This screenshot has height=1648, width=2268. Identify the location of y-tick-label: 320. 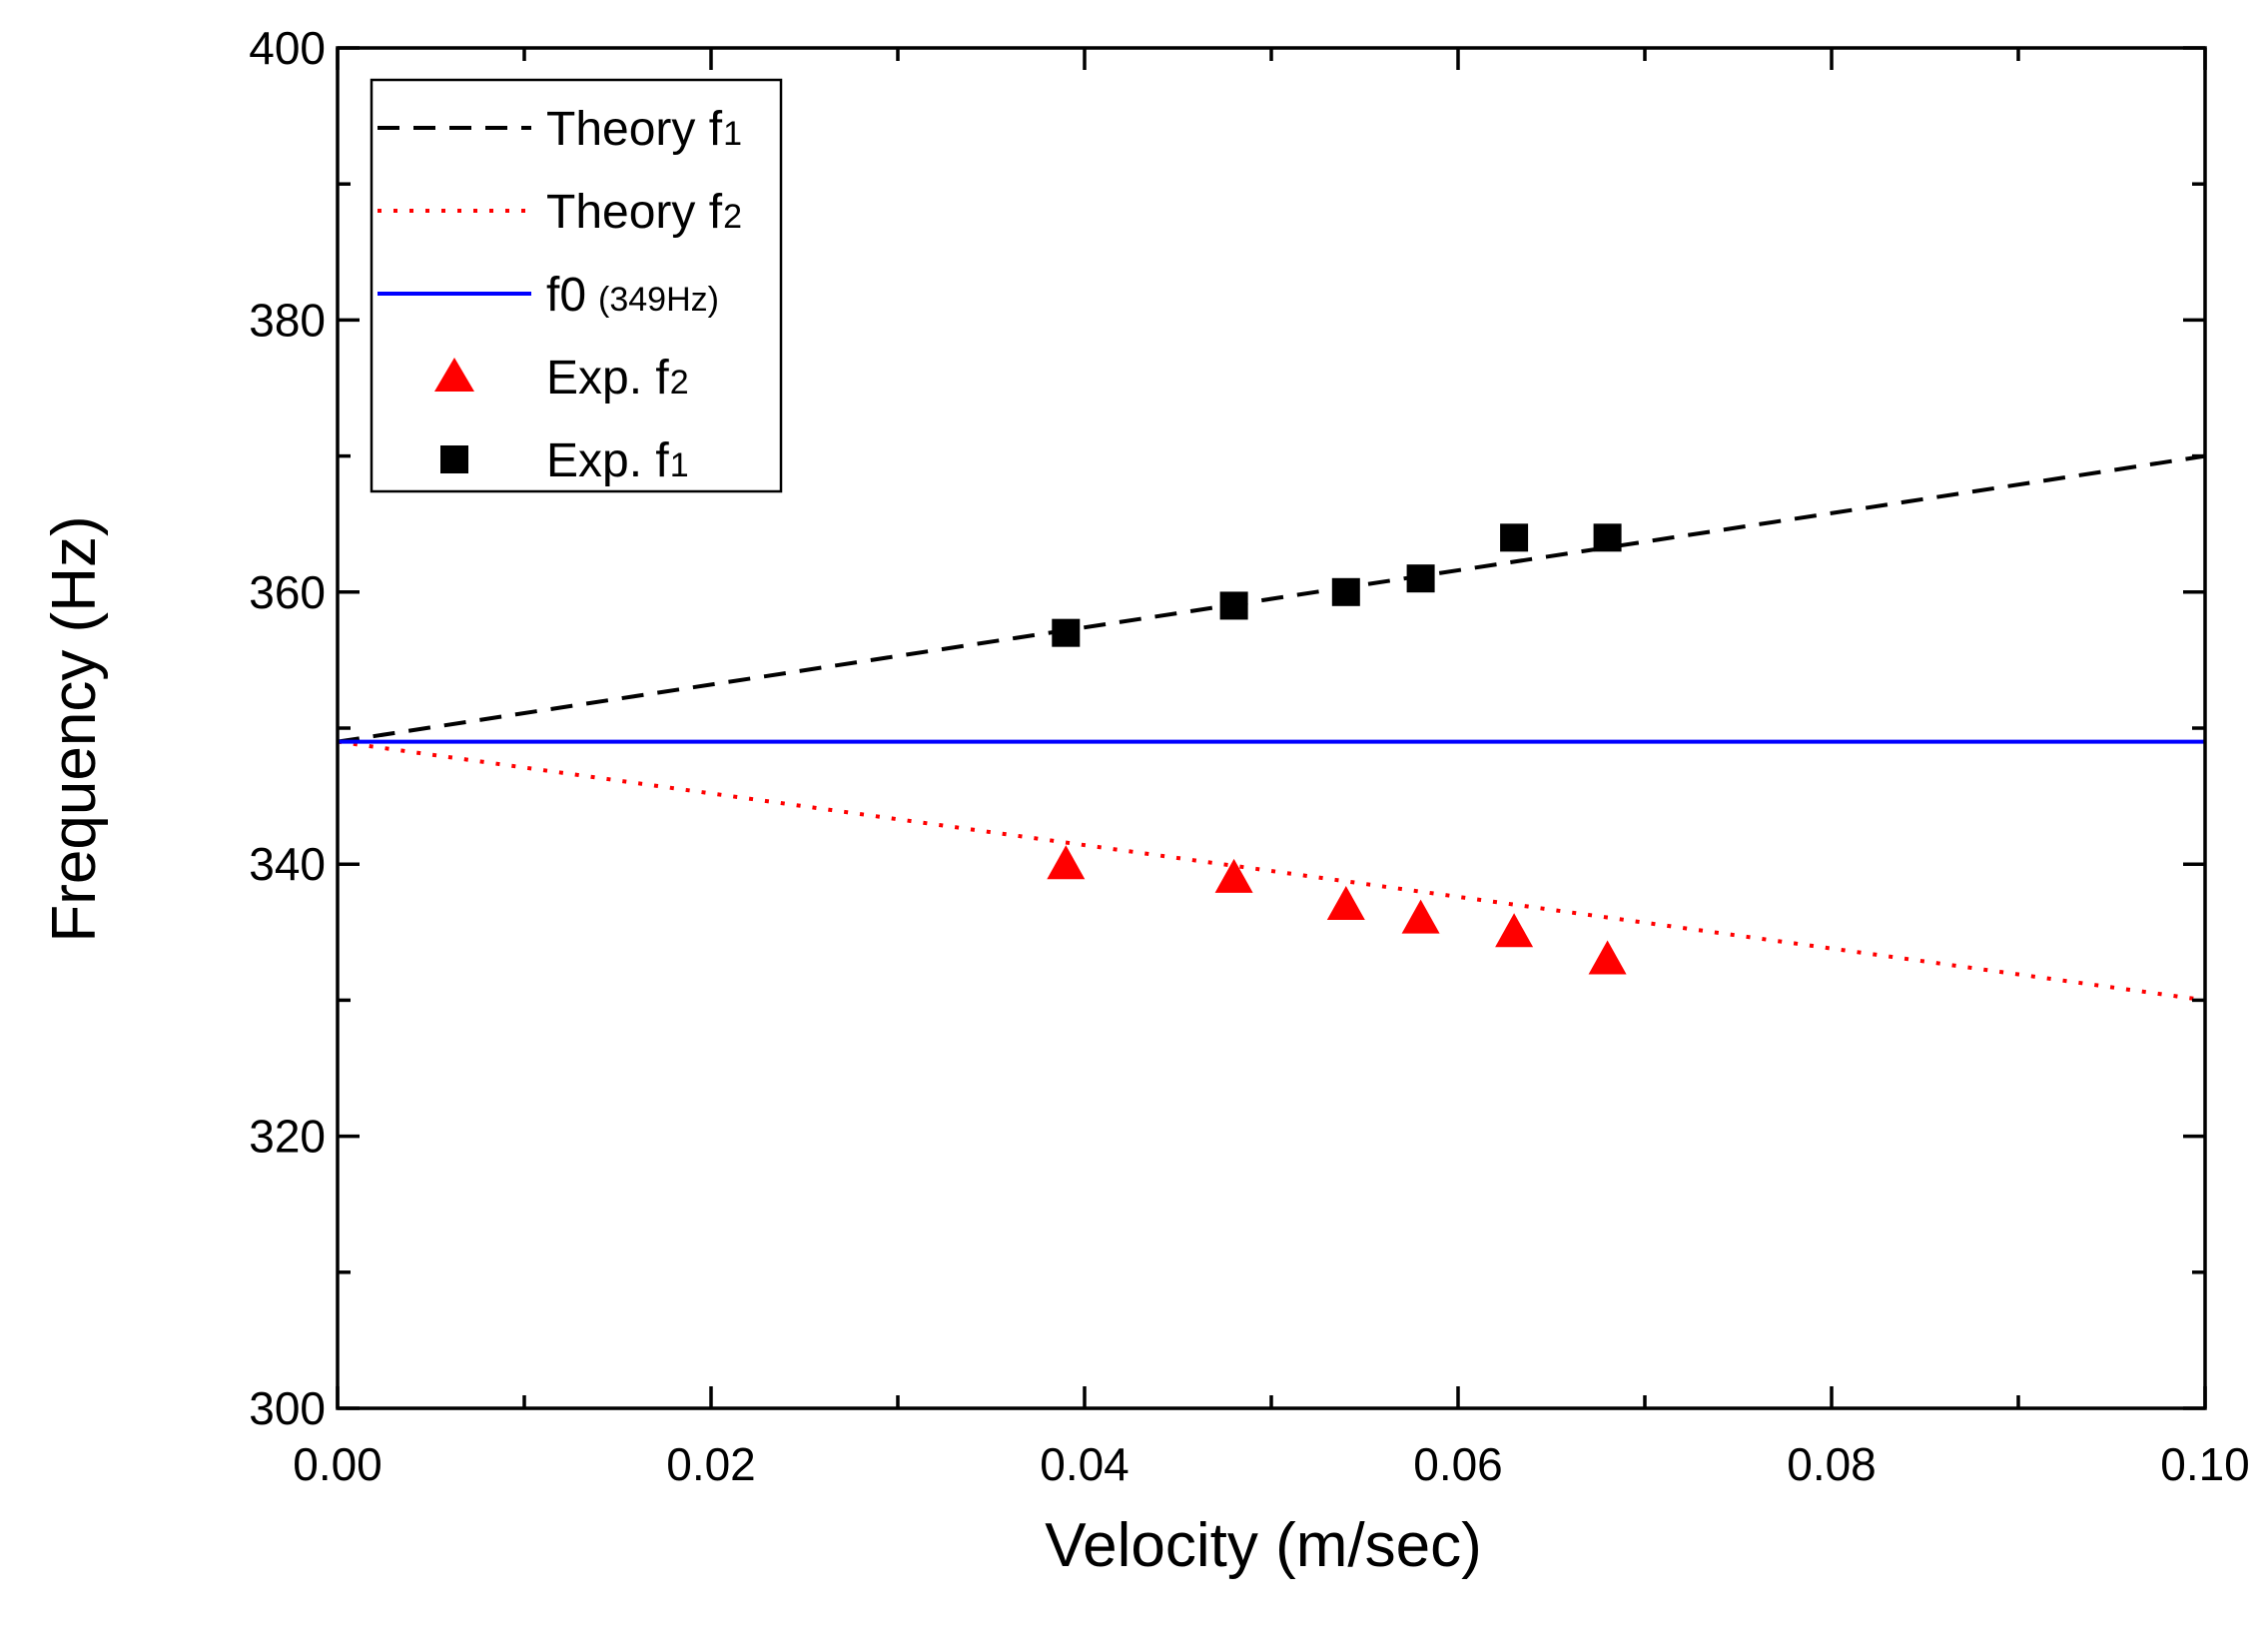
(287, 1137).